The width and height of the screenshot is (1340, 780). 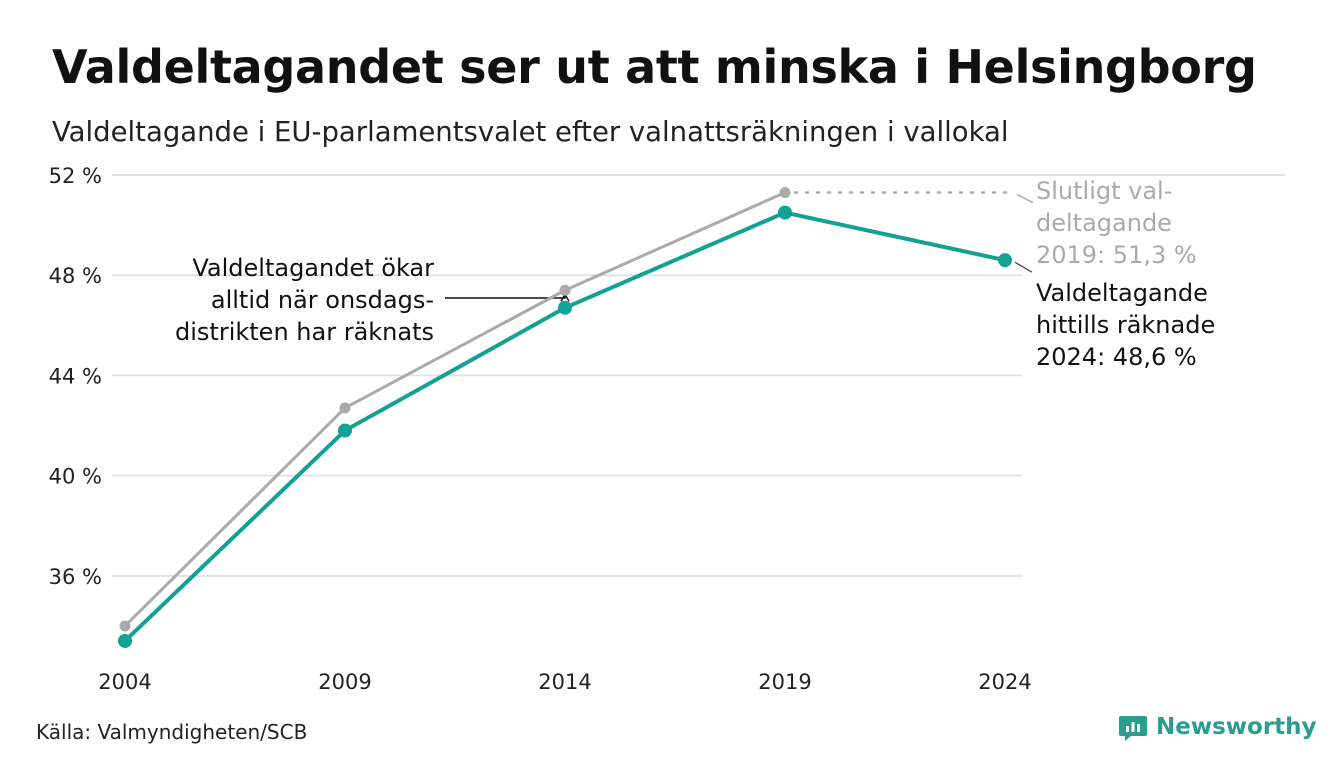 I want to click on annotation-line: Slutligt val-, so click(x=1104, y=191).